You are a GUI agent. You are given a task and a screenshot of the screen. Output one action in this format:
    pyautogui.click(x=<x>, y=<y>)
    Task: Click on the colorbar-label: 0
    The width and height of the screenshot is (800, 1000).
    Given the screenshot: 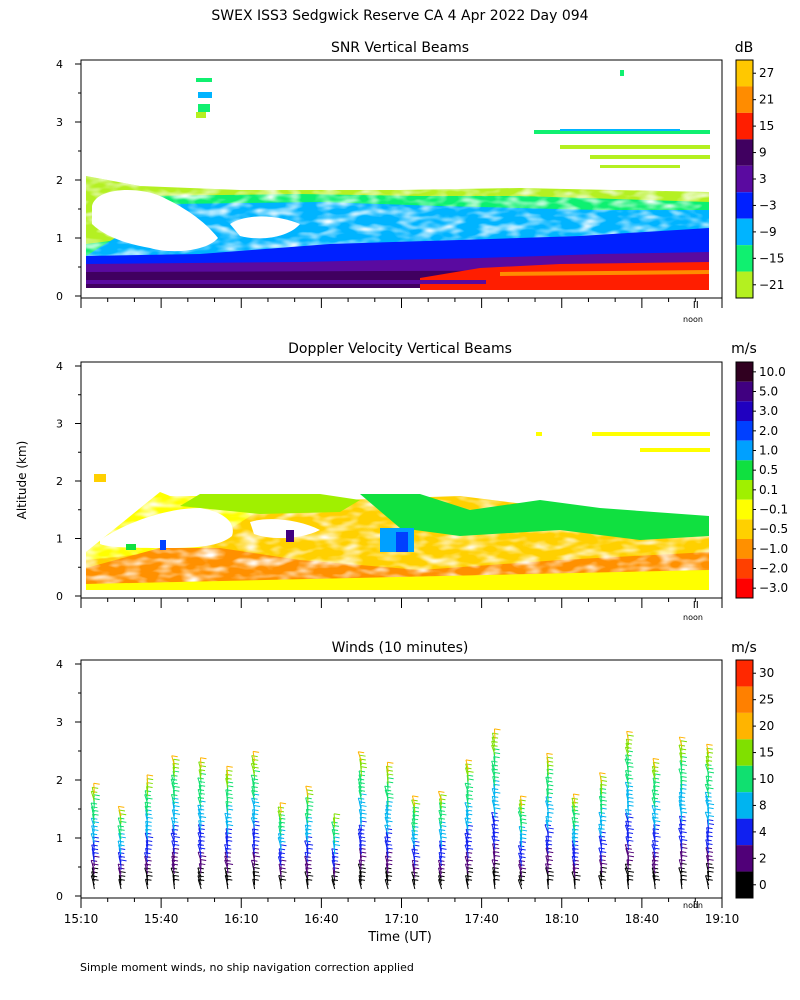 What is the action you would take?
    pyautogui.click(x=763, y=885)
    